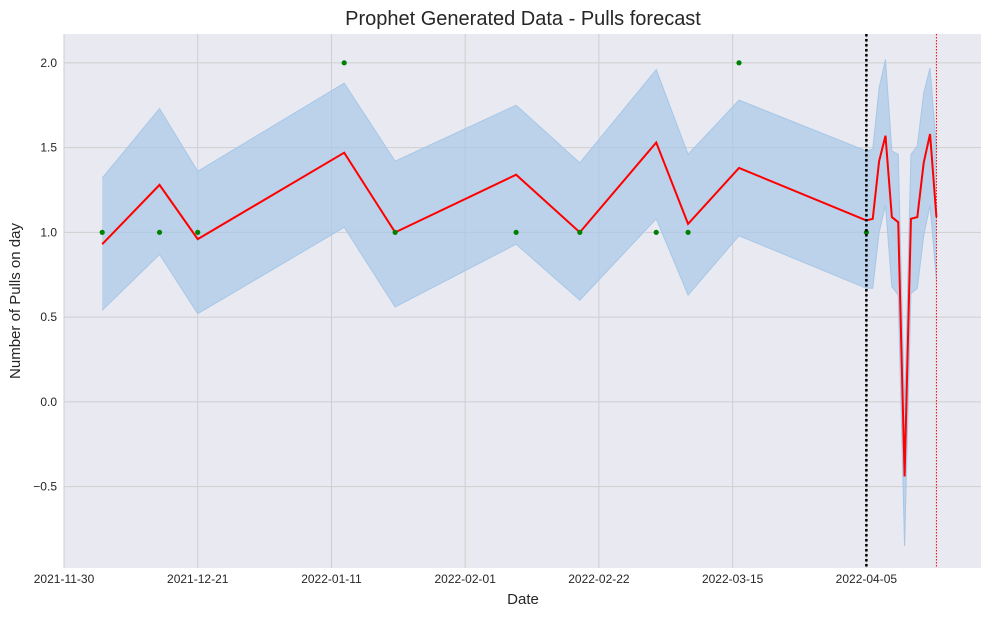 The width and height of the screenshot is (993, 617). I want to click on y-tick-label: −0.5, so click(45, 487).